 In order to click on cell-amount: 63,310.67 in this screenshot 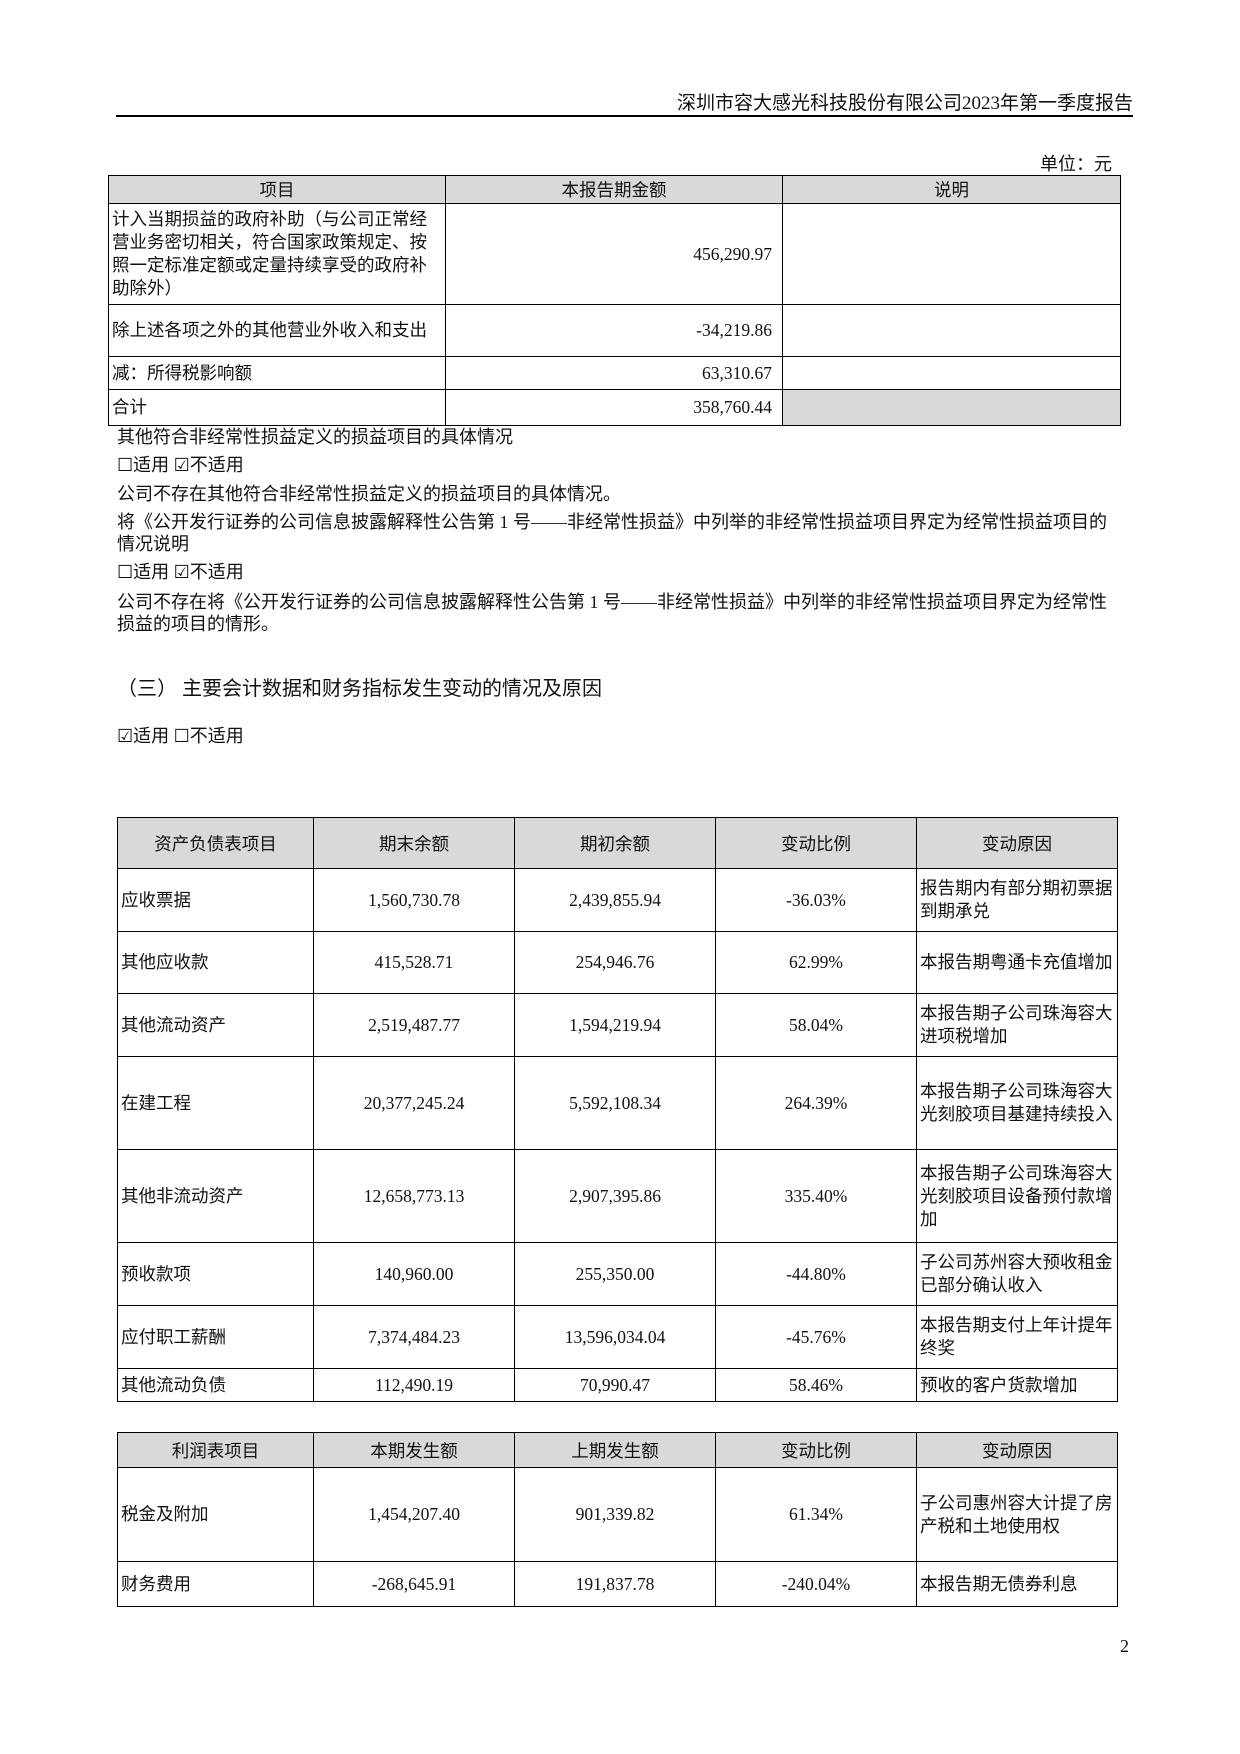, I will do `click(614, 373)`.